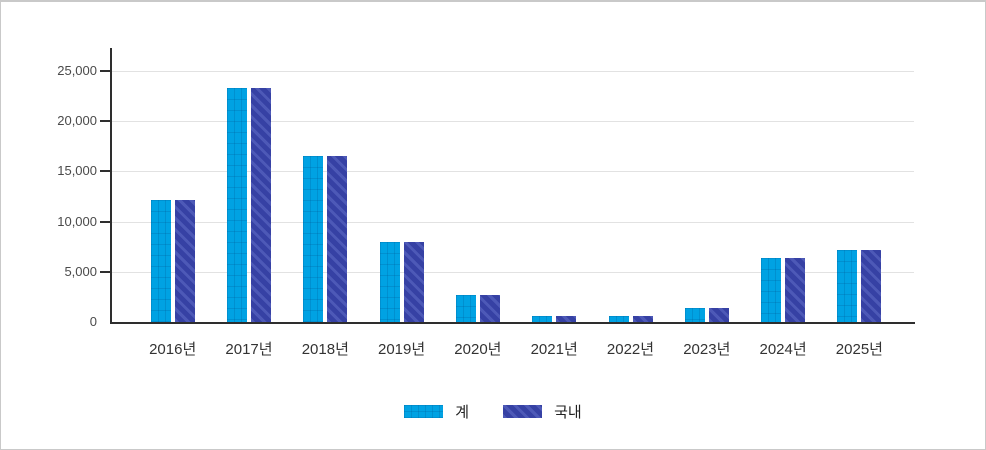  I want to click on legend-swatch-domestic, so click(523, 411).